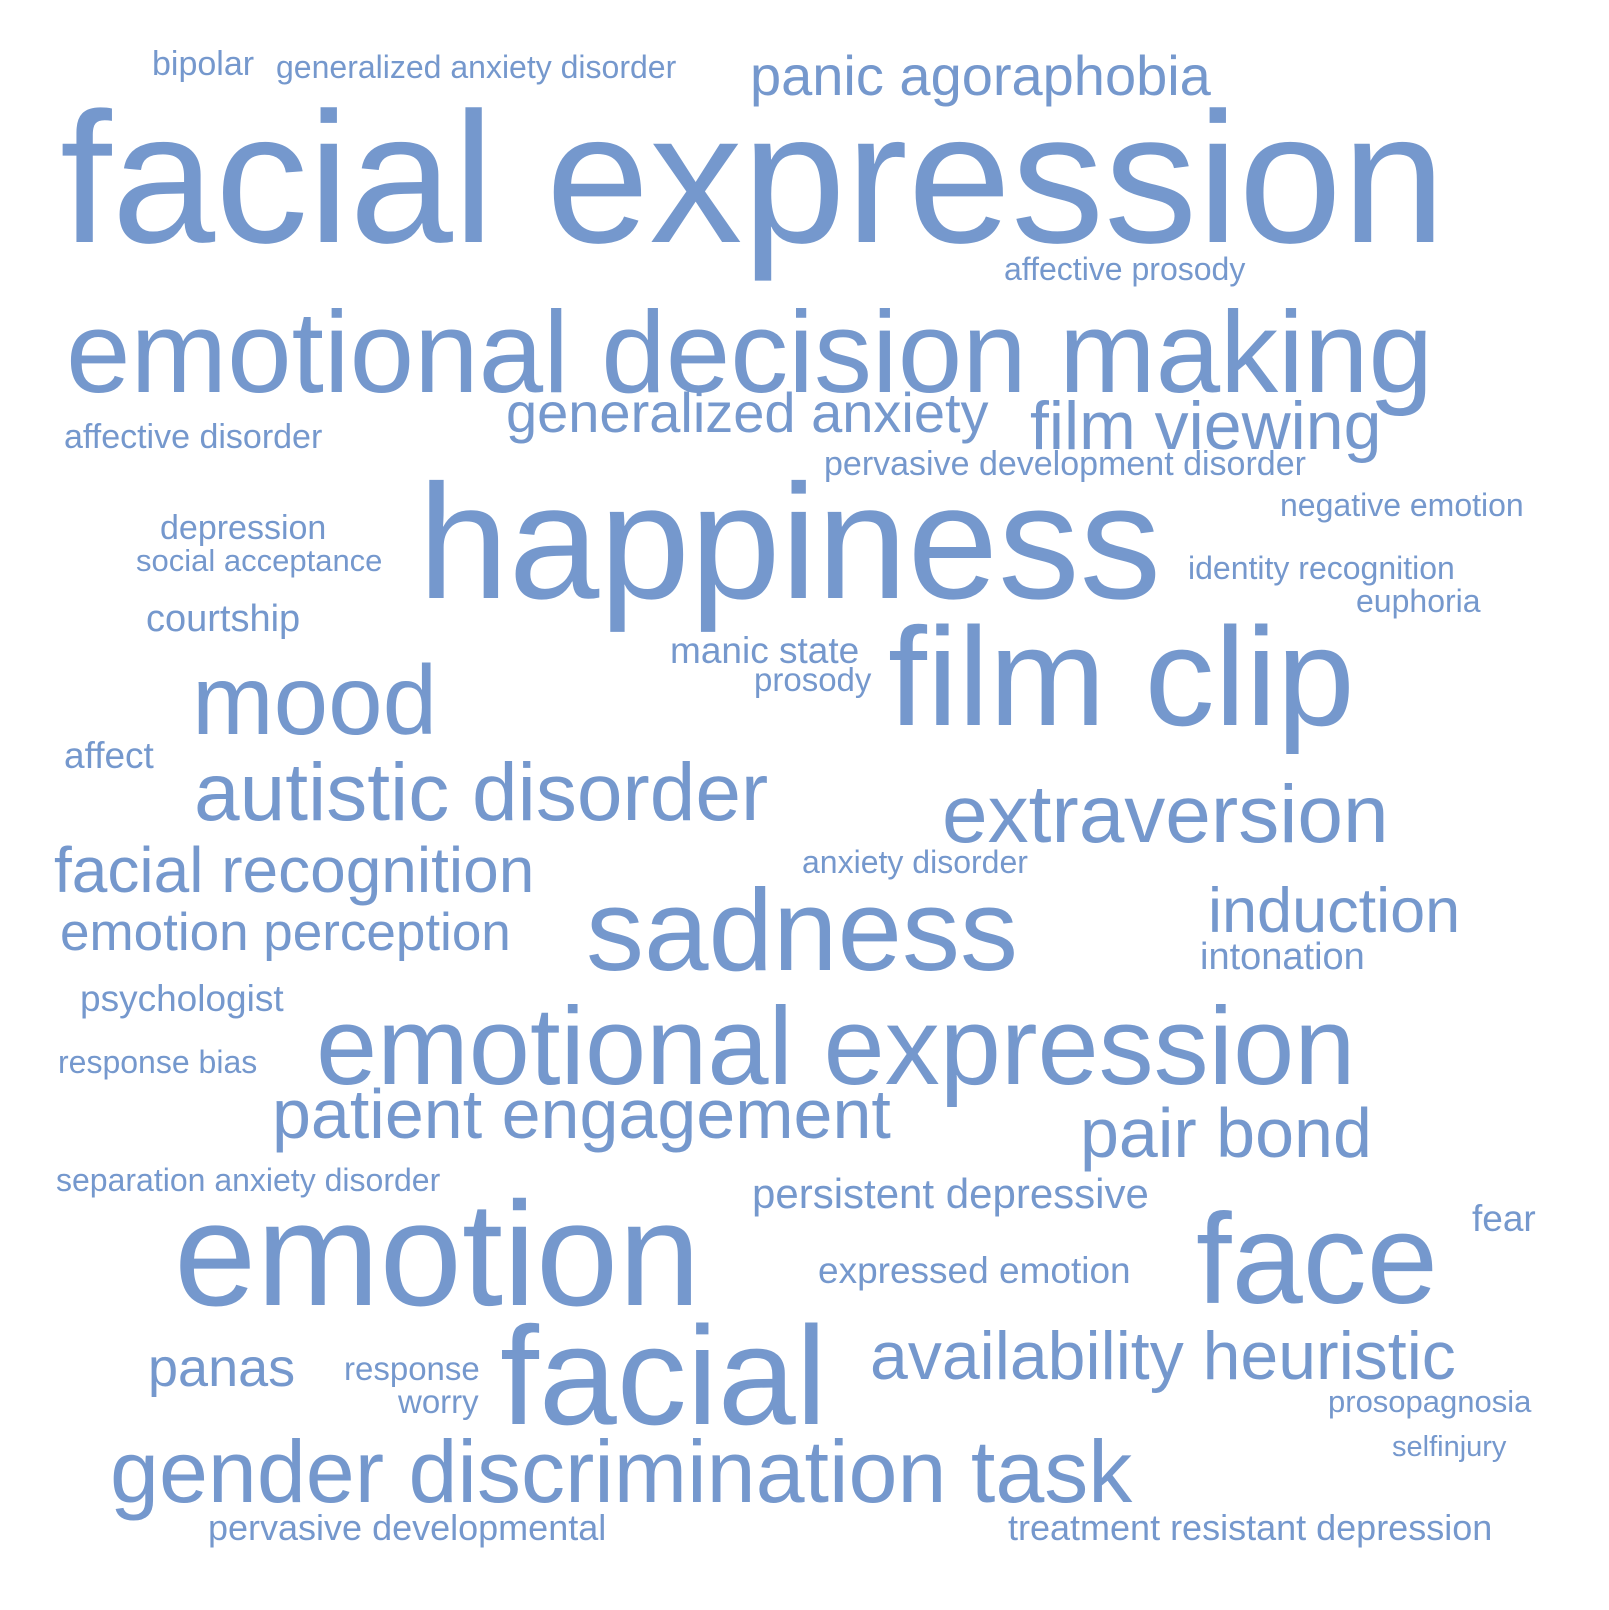 Image resolution: width=1609 pixels, height=1610 pixels. What do you see at coordinates (294, 870) in the screenshot?
I see `word-facial-recognition: facial recognition` at bounding box center [294, 870].